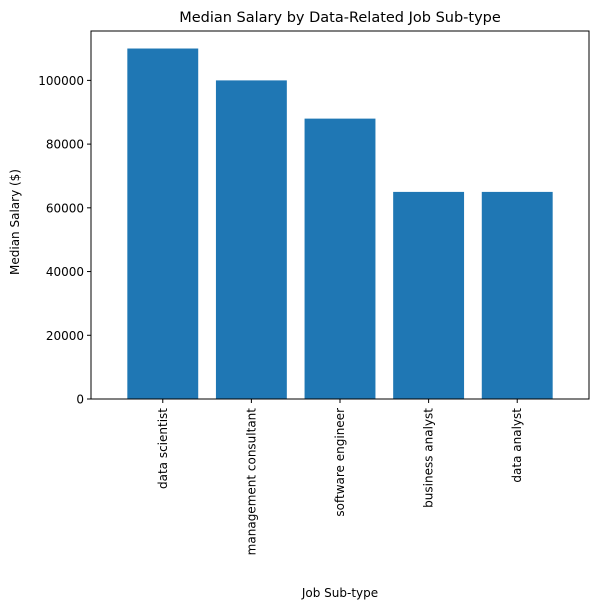 The width and height of the screenshot is (598, 613). What do you see at coordinates (340, 462) in the screenshot?
I see `x-tick-label: software engineer` at bounding box center [340, 462].